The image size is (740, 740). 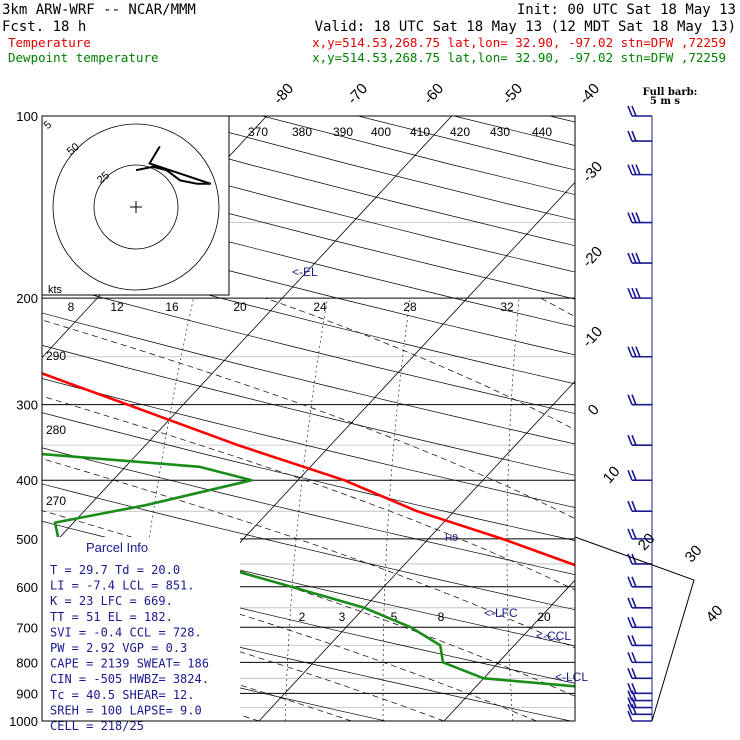 What do you see at coordinates (56, 501) in the screenshot?
I see `theta-label: 270` at bounding box center [56, 501].